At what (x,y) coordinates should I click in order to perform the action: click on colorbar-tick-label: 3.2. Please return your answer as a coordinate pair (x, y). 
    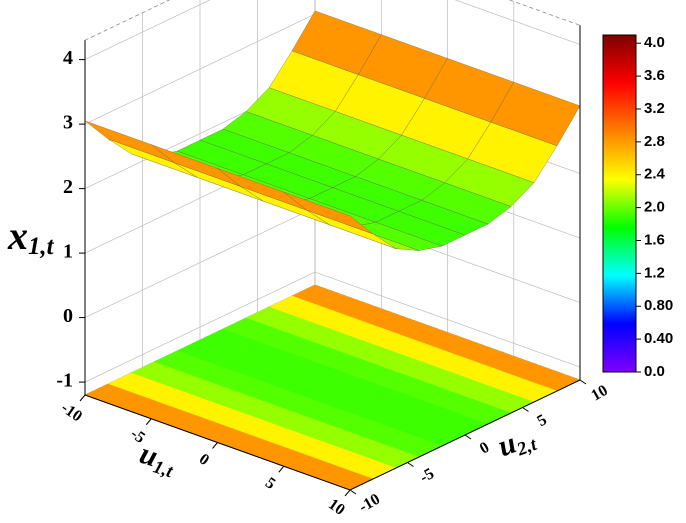
    Looking at the image, I should click on (654, 108).